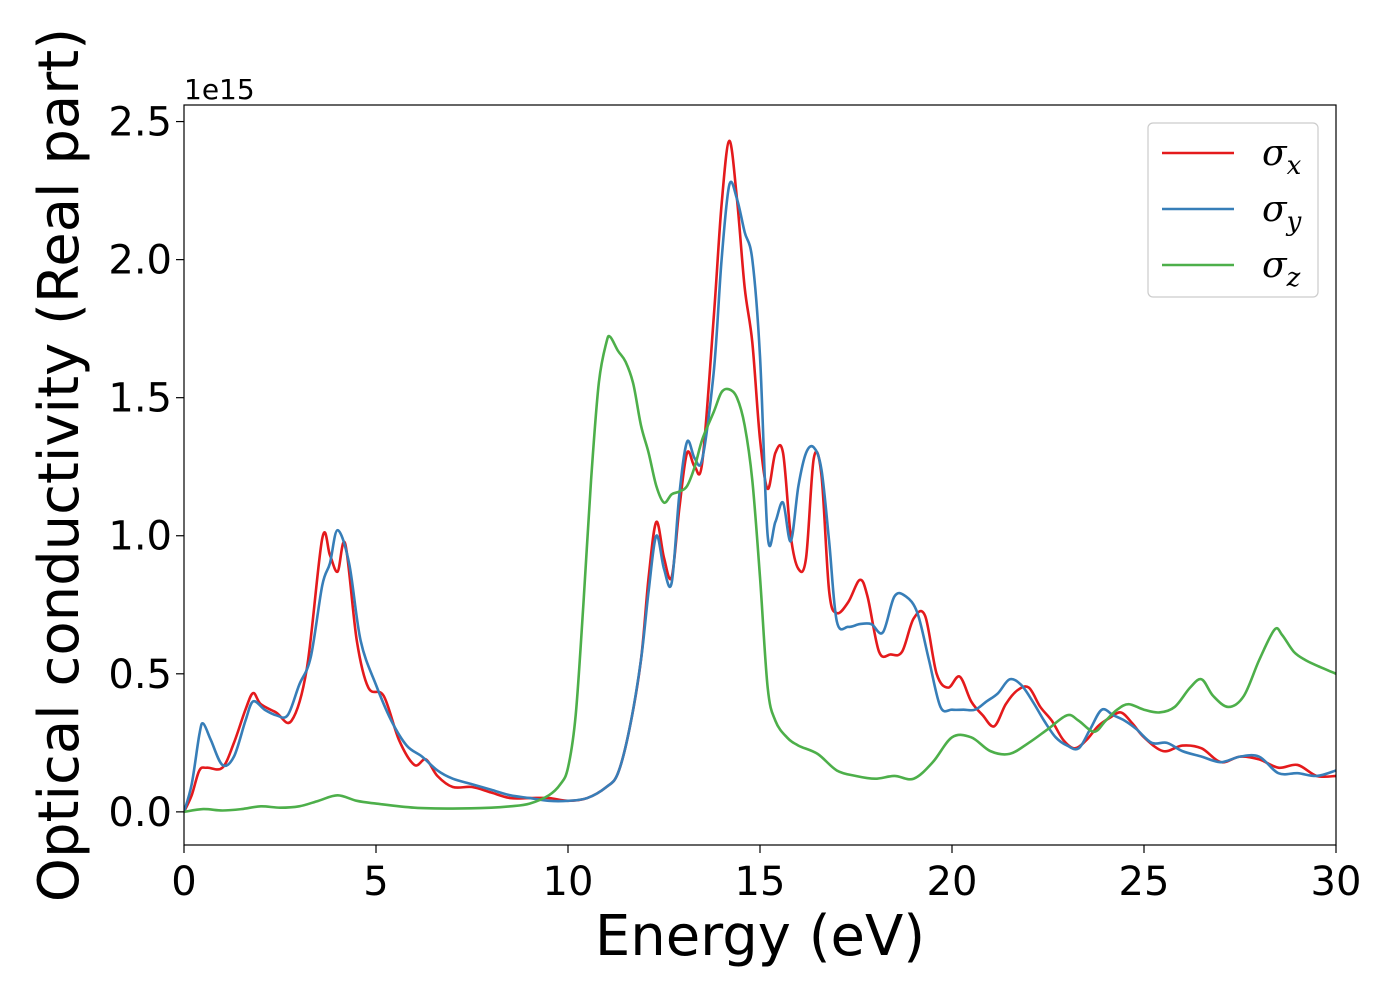 This screenshot has height=1000, width=1400. Describe the element at coordinates (140, 813) in the screenshot. I see `y-tick-label: 0.0` at that location.